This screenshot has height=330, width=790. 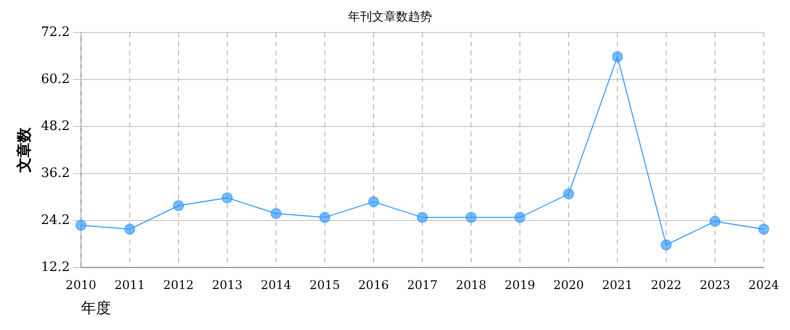 I want to click on y-tick-label: 12.2, so click(x=55, y=267).